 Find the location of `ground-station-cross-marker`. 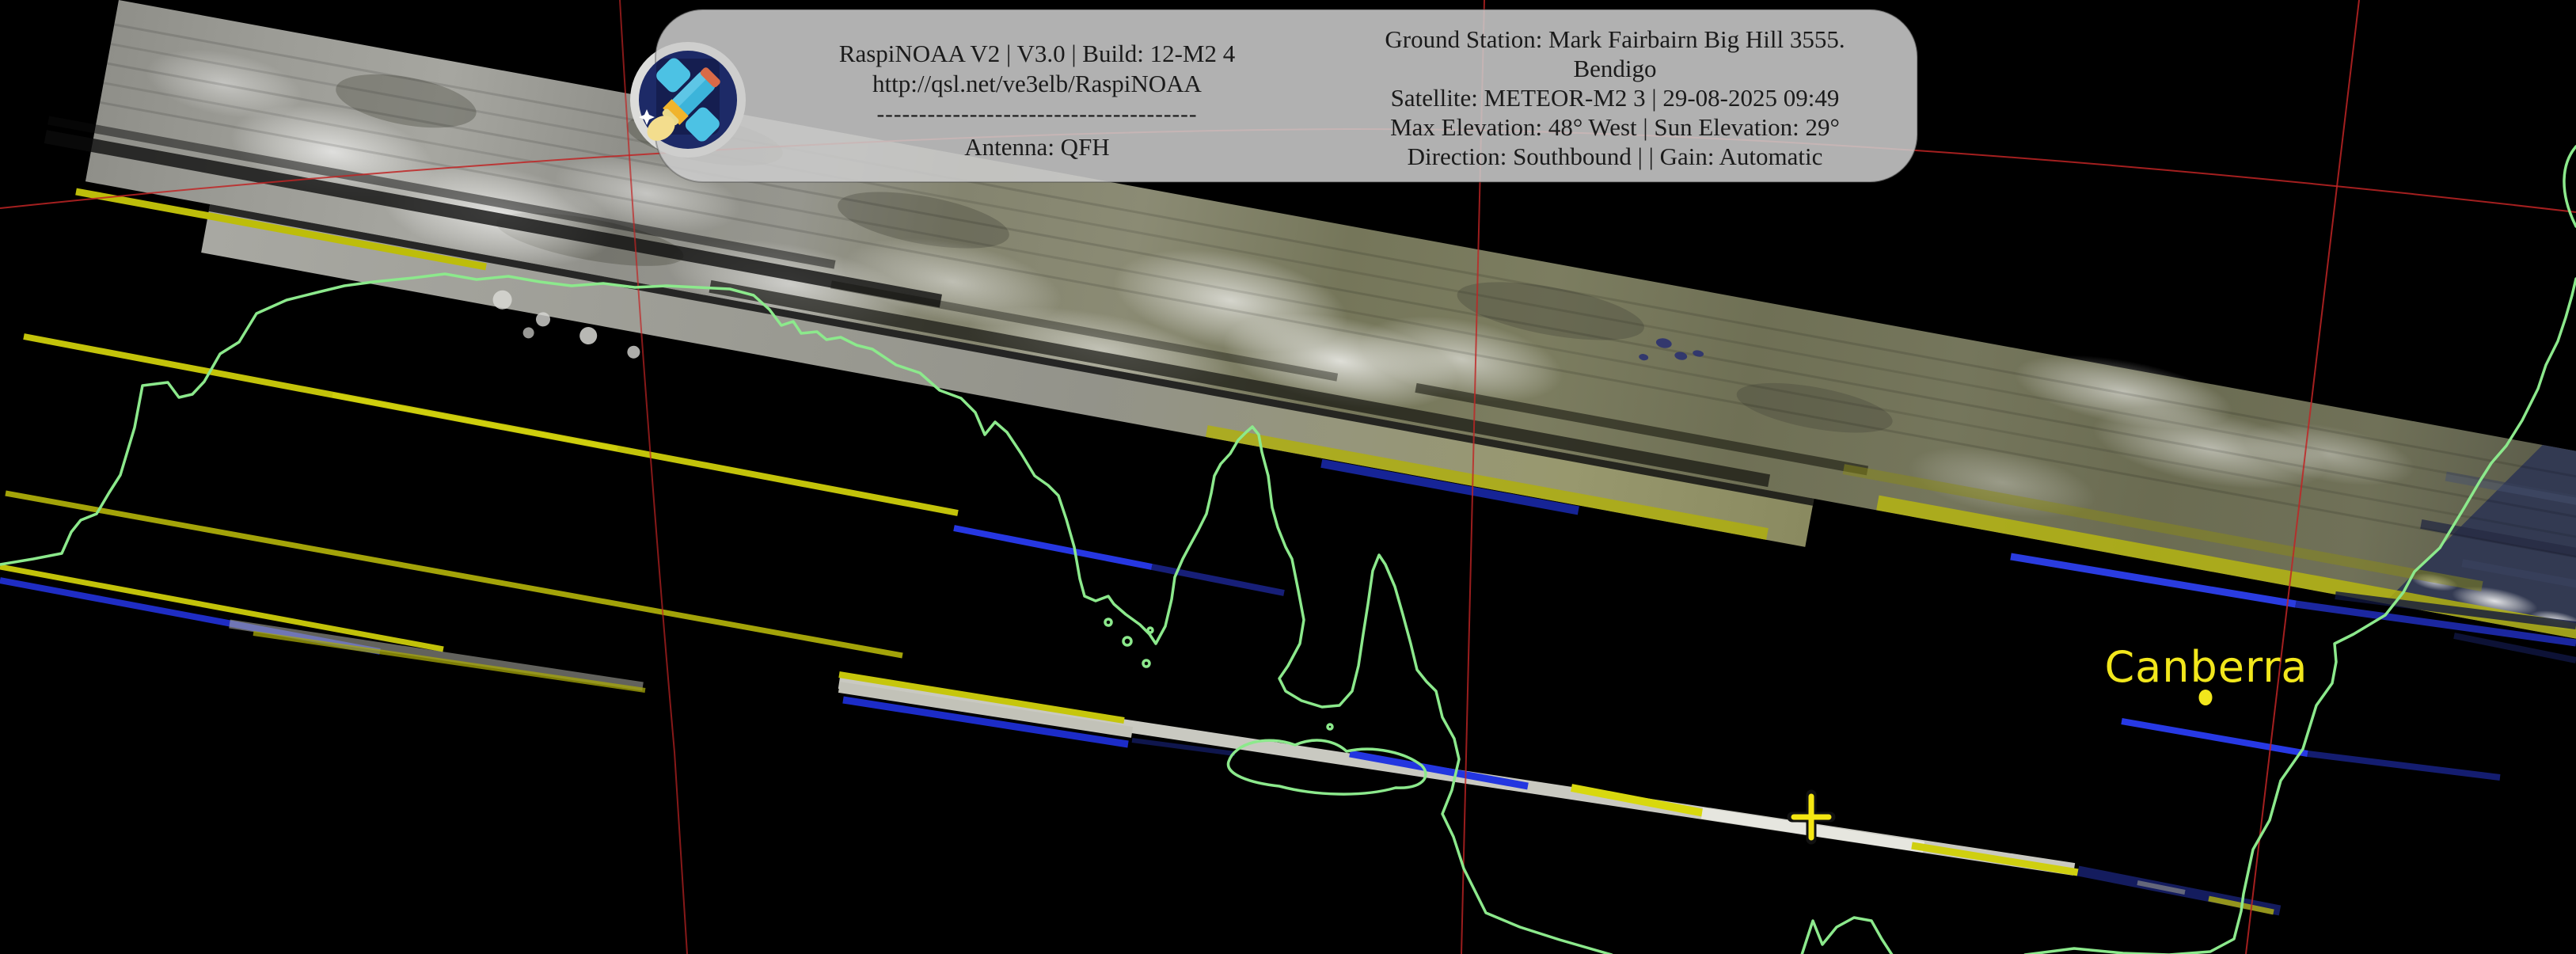

ground-station-cross-marker is located at coordinates (1812, 817).